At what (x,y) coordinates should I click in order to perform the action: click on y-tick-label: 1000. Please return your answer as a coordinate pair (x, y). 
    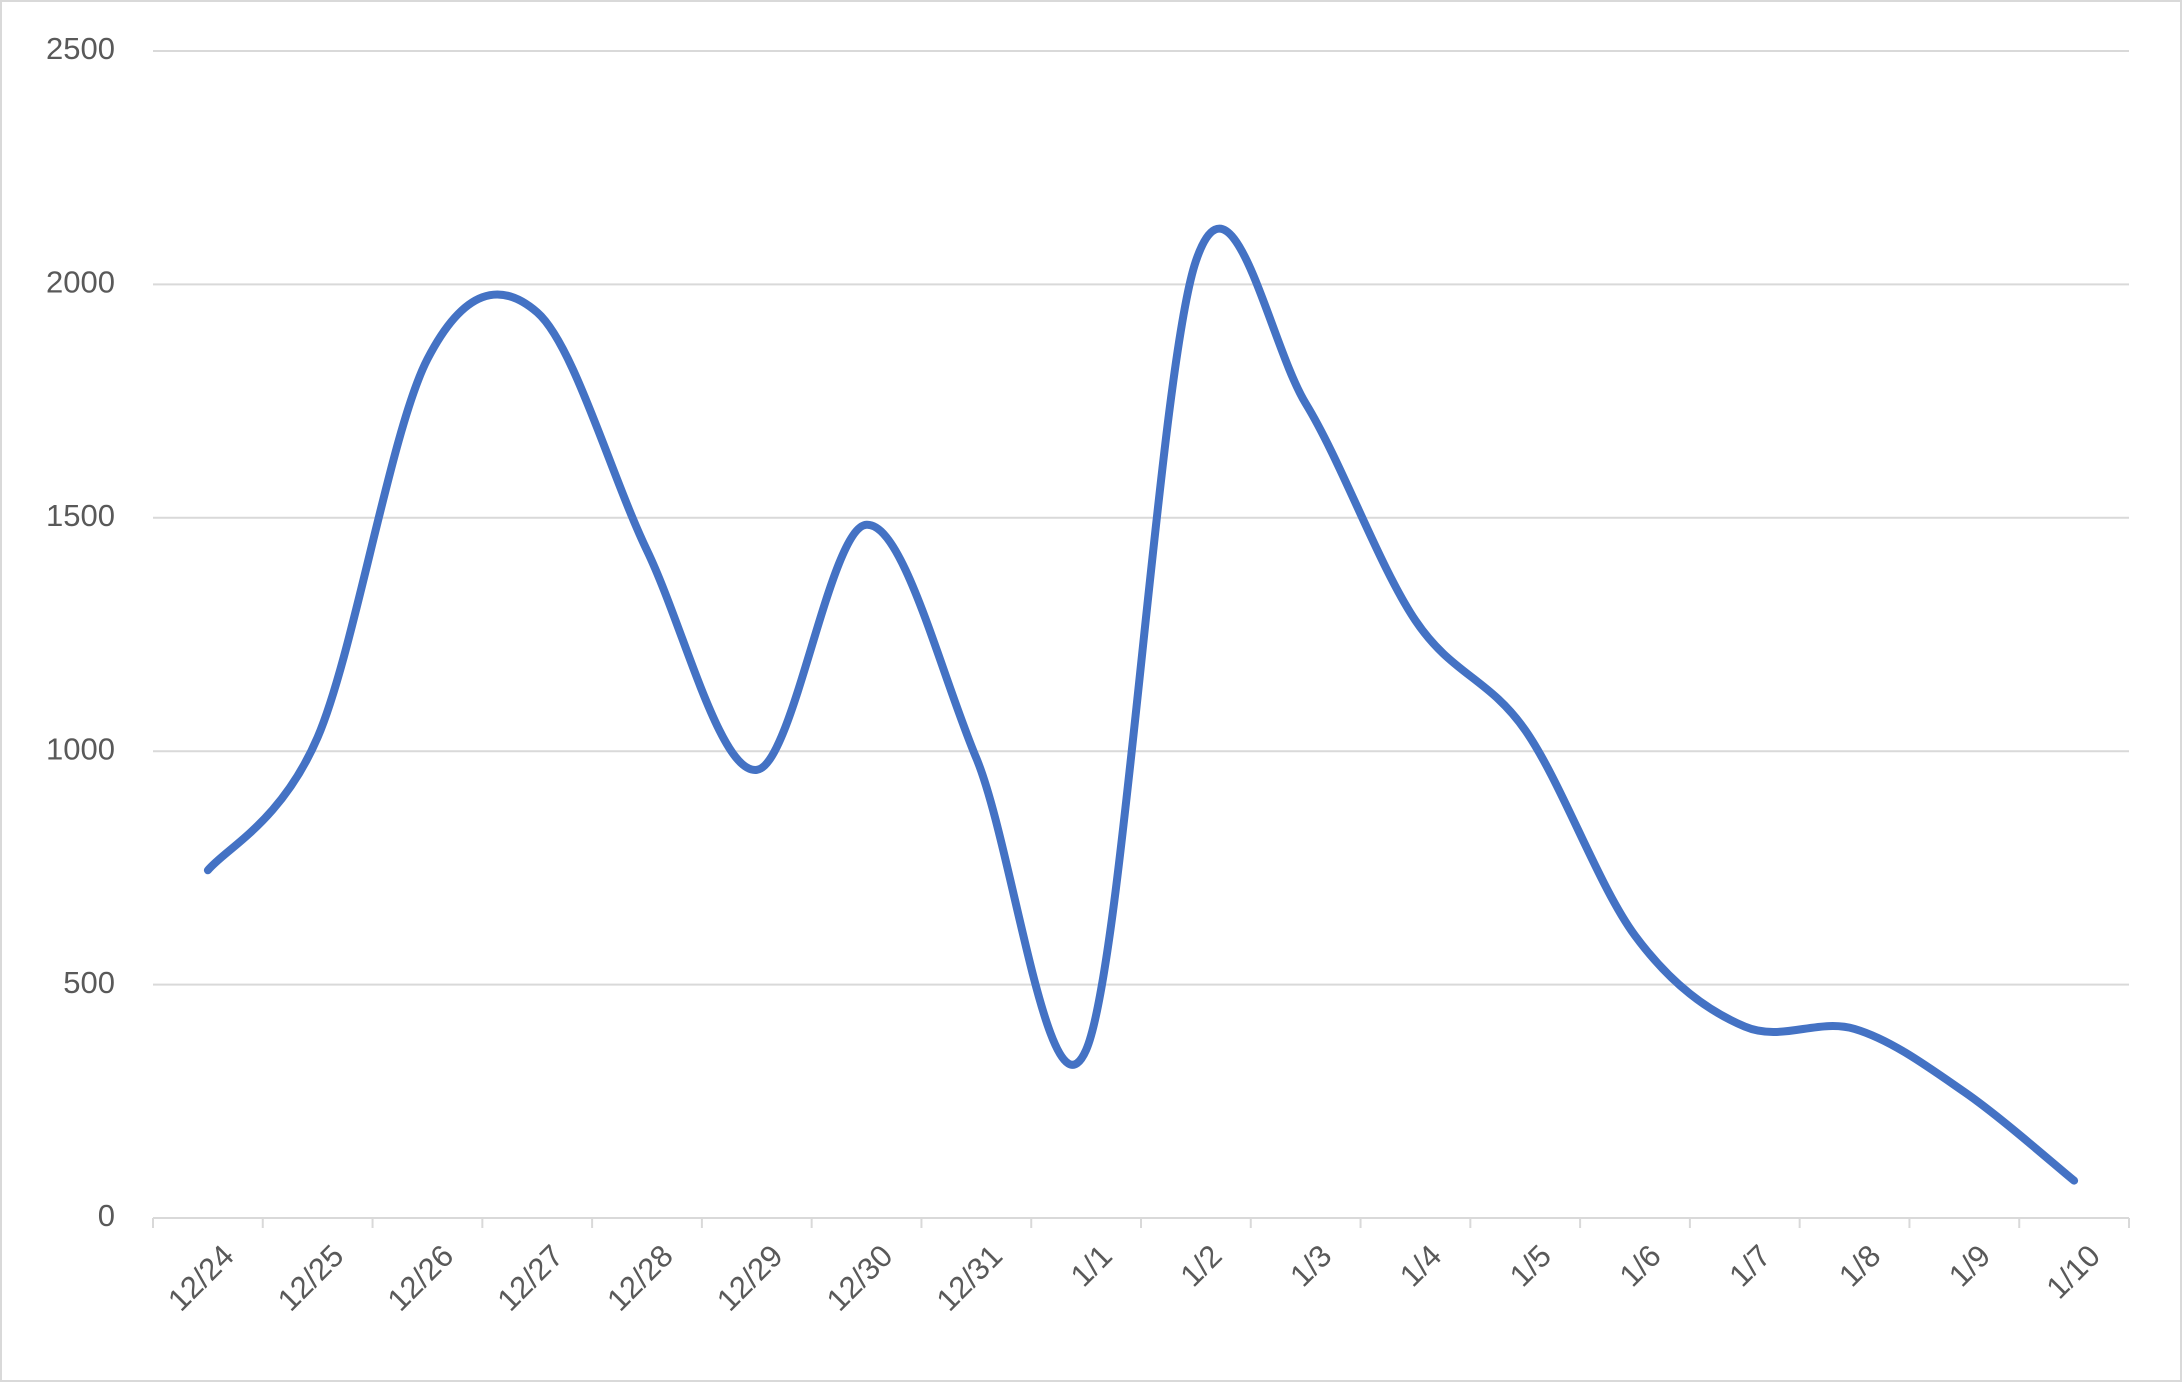
    Looking at the image, I should click on (80, 748).